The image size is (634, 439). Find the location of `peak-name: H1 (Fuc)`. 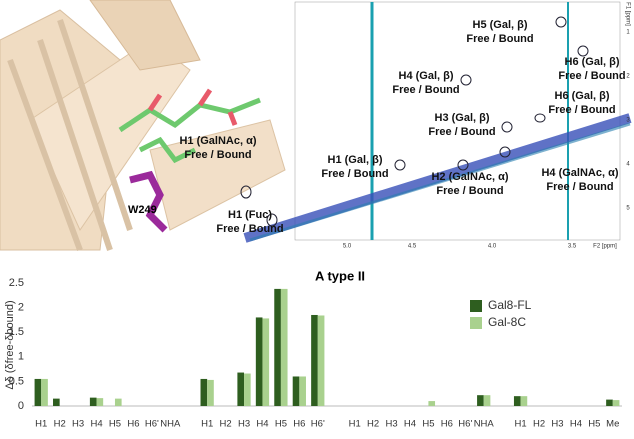

peak-name: H1 (Fuc) is located at coordinates (250, 215).